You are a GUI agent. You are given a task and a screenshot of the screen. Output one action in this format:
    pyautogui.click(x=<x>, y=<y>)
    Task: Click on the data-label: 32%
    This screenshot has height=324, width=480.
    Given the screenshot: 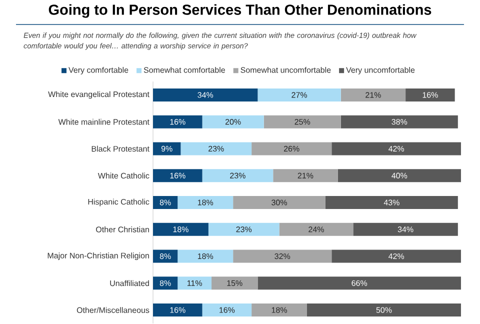 What is the action you would take?
    pyautogui.click(x=282, y=257)
    